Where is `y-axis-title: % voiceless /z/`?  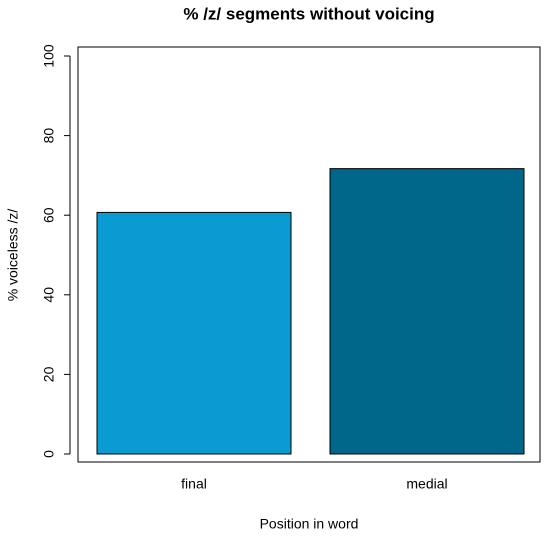
y-axis-title: % voiceless /z/ is located at coordinates (13, 255).